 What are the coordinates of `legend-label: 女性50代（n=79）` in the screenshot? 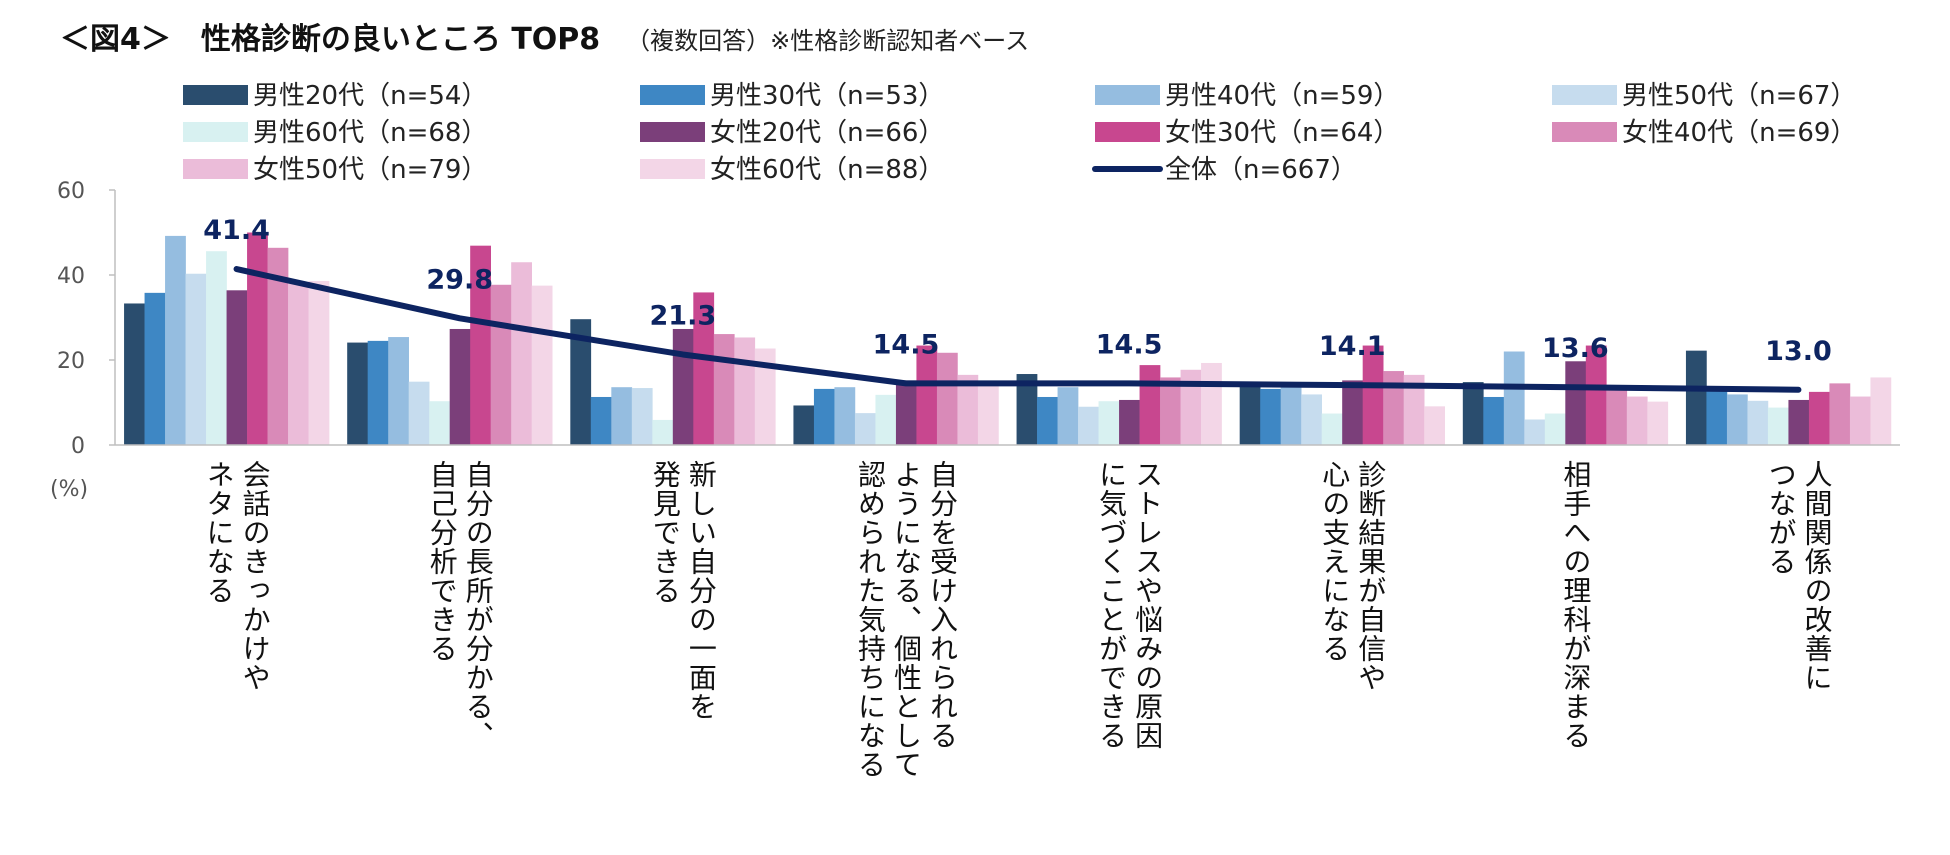 It's located at (370, 170).